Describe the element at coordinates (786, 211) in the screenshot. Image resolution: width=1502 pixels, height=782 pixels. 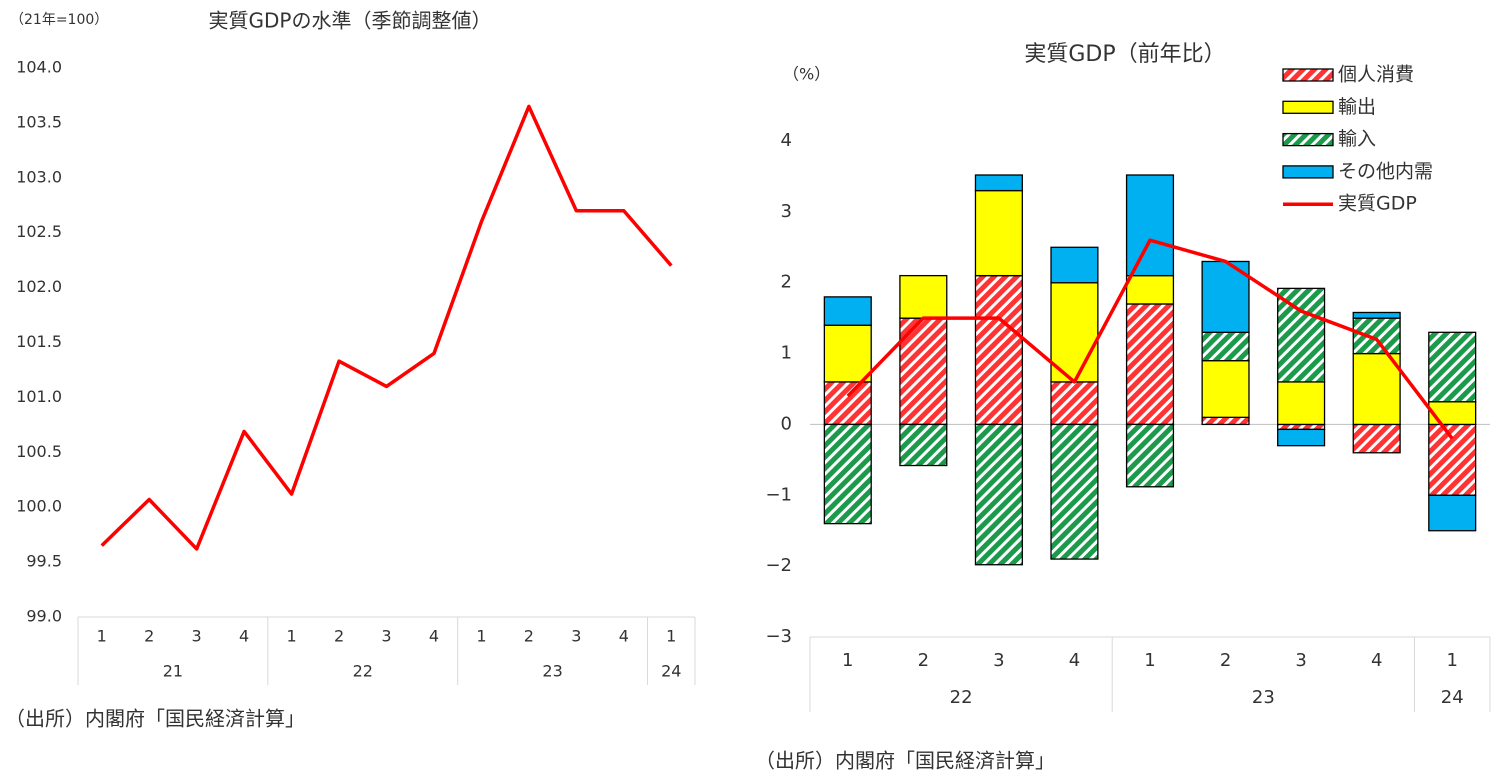
I see `y-tick-label: 3` at that location.